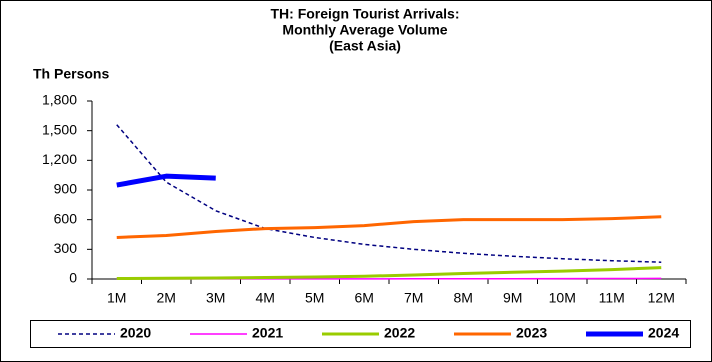  I want to click on x-tick-label: 7M, so click(413, 298).